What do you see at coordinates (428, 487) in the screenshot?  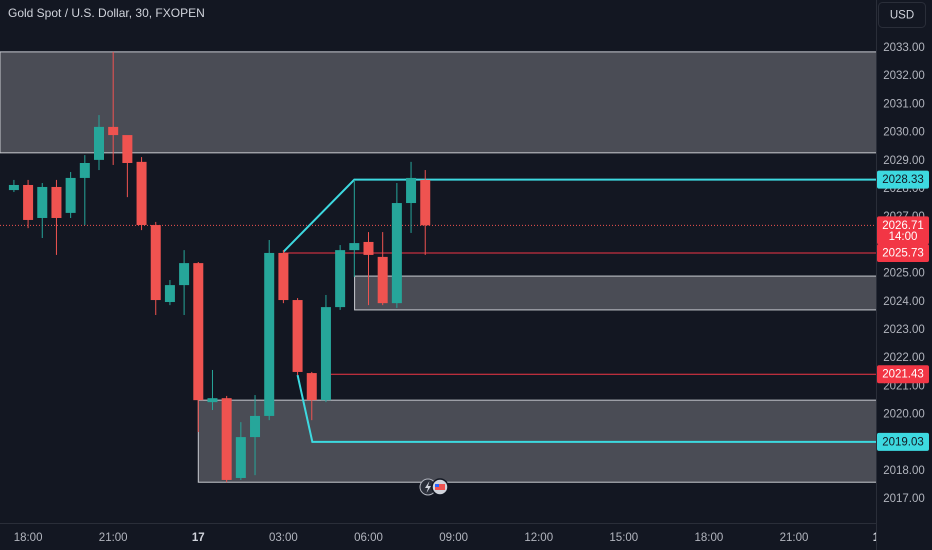 I see `lightning-icon` at bounding box center [428, 487].